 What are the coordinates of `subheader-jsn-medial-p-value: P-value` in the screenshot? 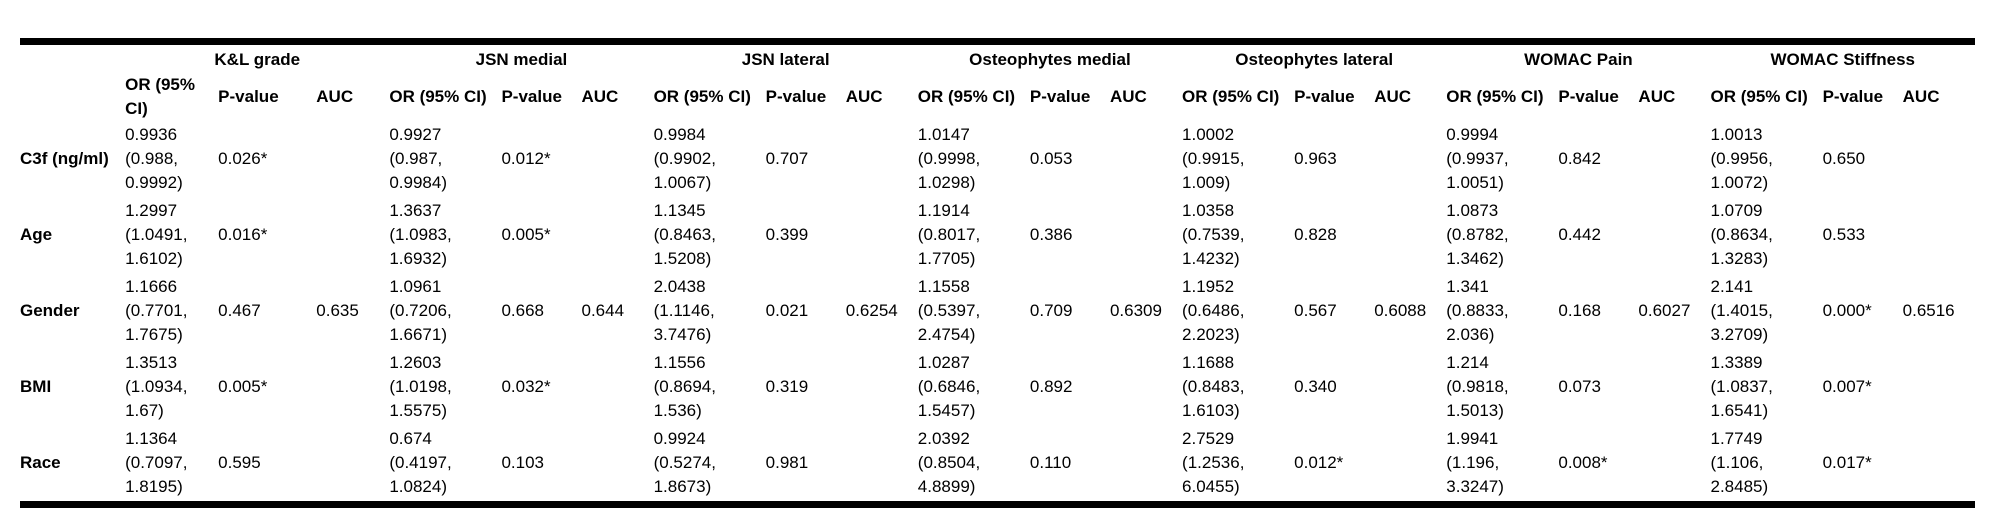 It's located at (531, 96).